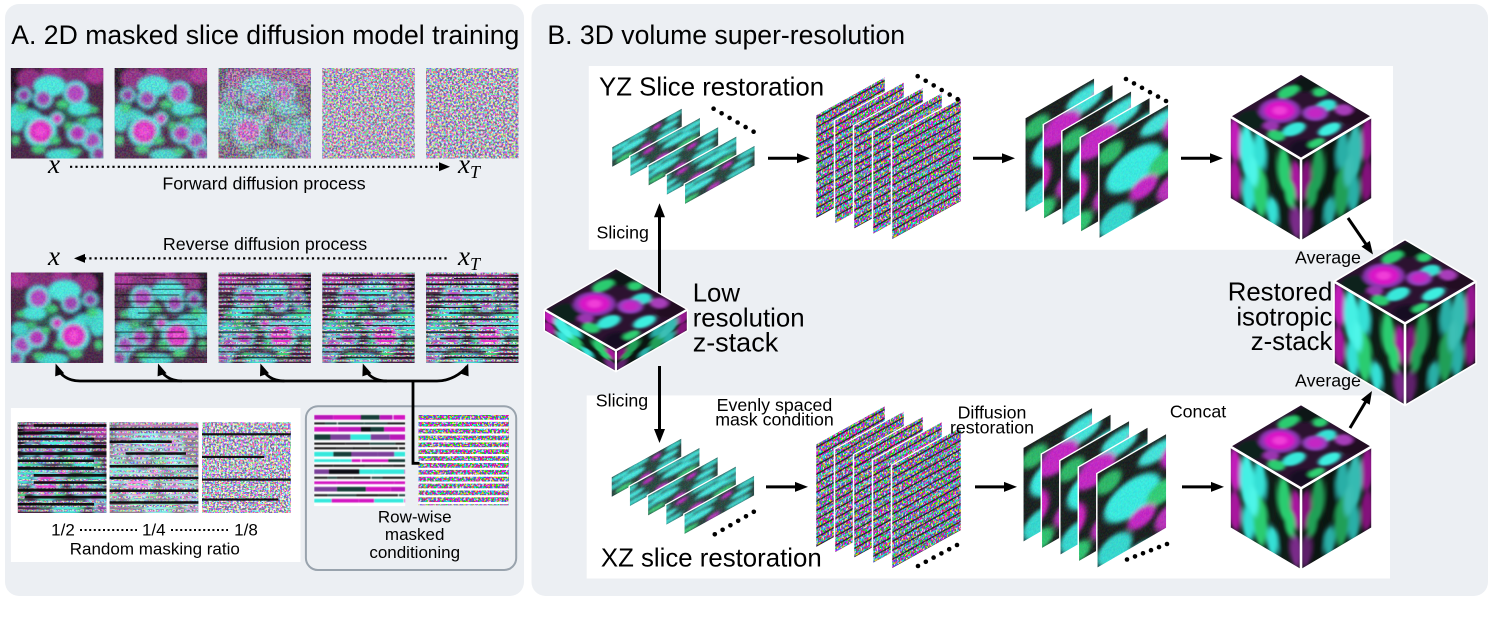  Describe the element at coordinates (775, 405) in the screenshot. I see `svg-text: Evenly spaced` at that location.